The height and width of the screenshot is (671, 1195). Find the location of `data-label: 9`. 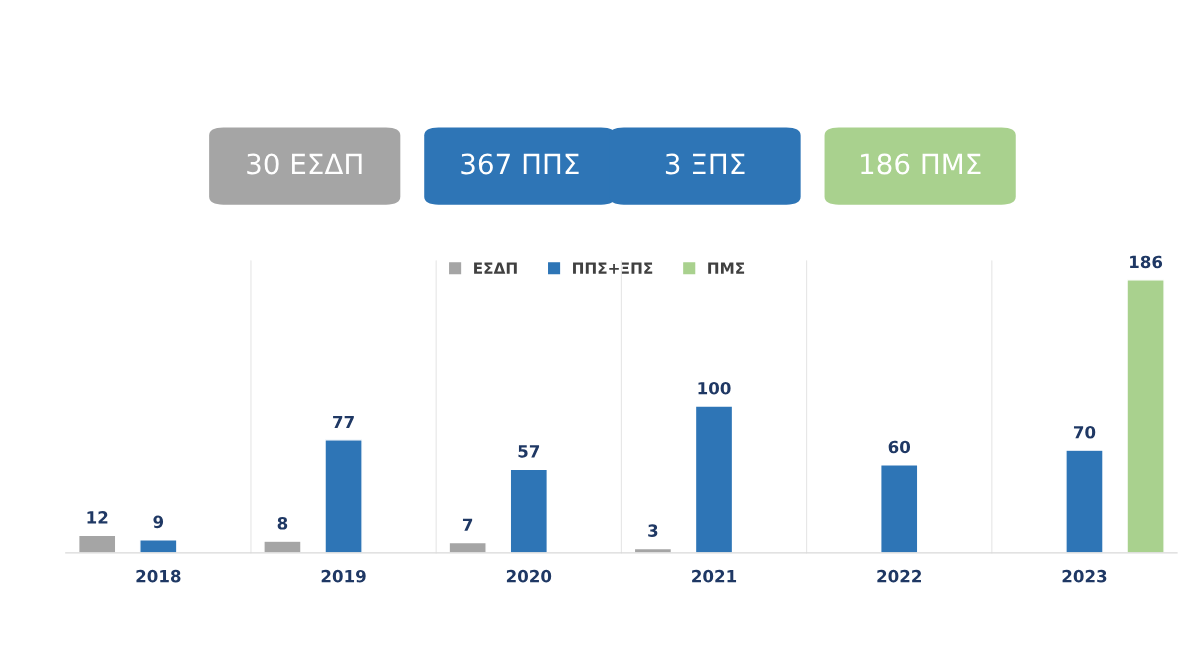

data-label: 9 is located at coordinates (158, 522).